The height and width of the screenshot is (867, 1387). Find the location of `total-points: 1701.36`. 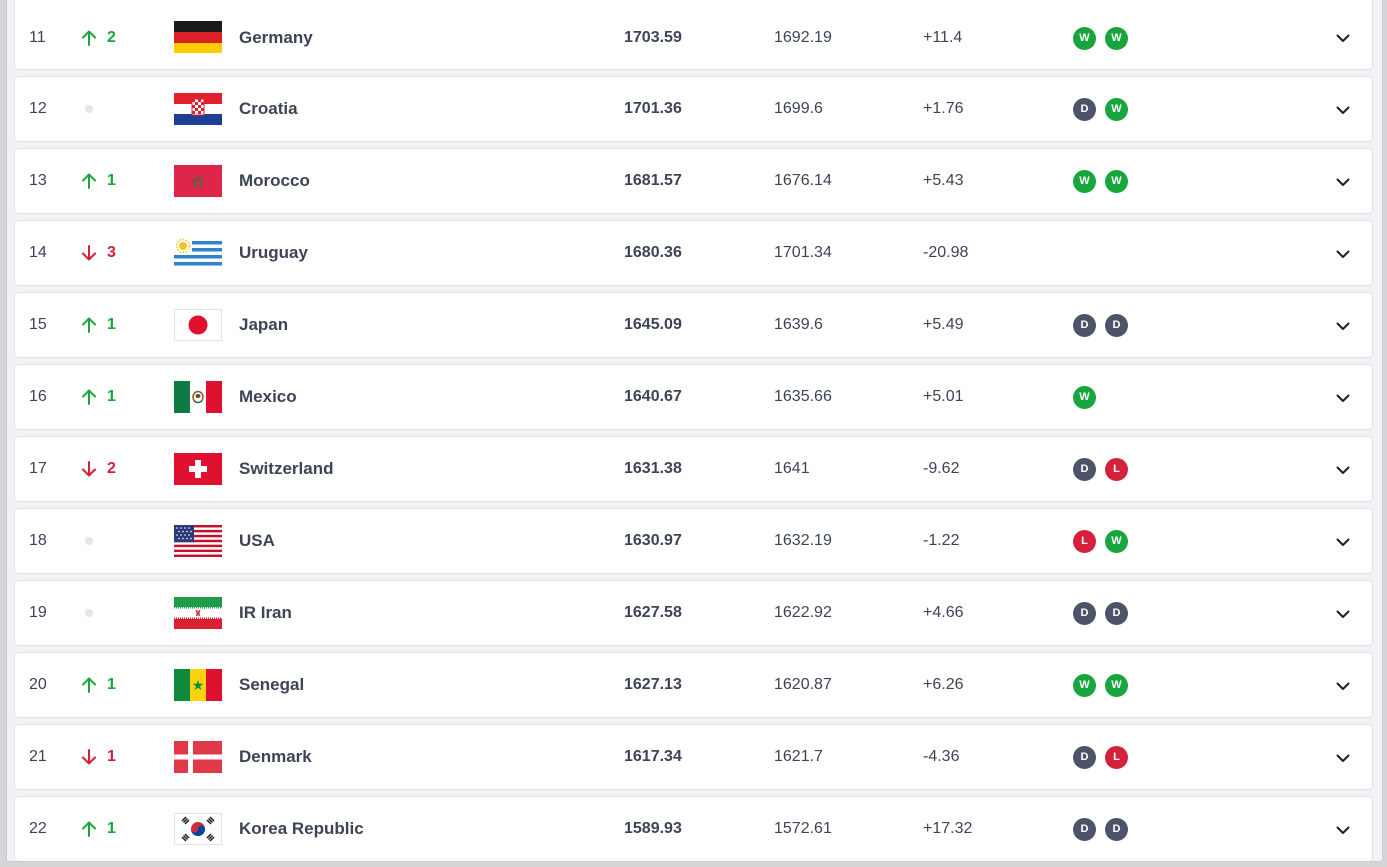

total-points: 1701.36 is located at coordinates (653, 108).